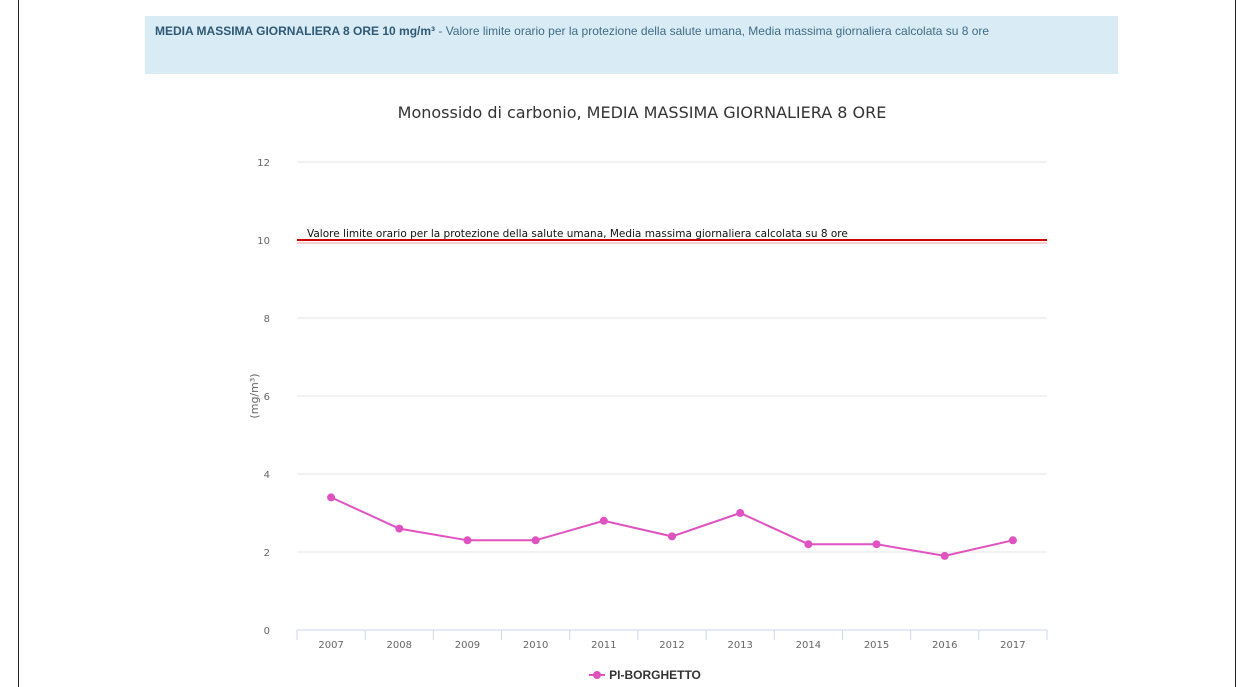 This screenshot has height=687, width=1245. I want to click on y-tick-label: 10, so click(263, 241).